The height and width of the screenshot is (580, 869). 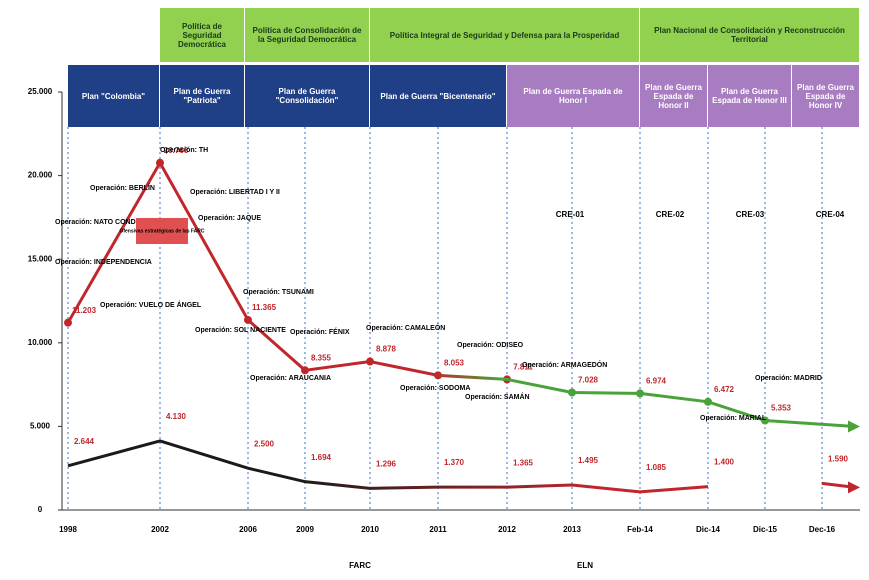 What do you see at coordinates (656, 467) in the screenshot?
I see `data-label: 1.085` at bounding box center [656, 467].